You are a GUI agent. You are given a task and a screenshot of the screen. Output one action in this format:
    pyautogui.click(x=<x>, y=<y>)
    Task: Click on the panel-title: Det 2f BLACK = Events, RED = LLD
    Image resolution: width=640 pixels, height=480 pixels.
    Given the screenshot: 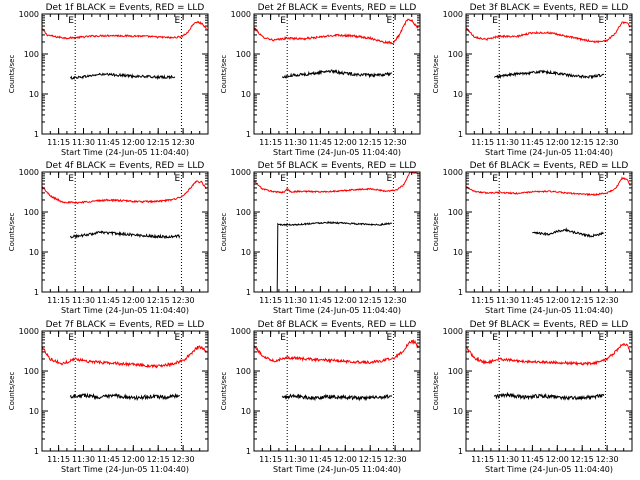 What is the action you would take?
    pyautogui.click(x=337, y=8)
    